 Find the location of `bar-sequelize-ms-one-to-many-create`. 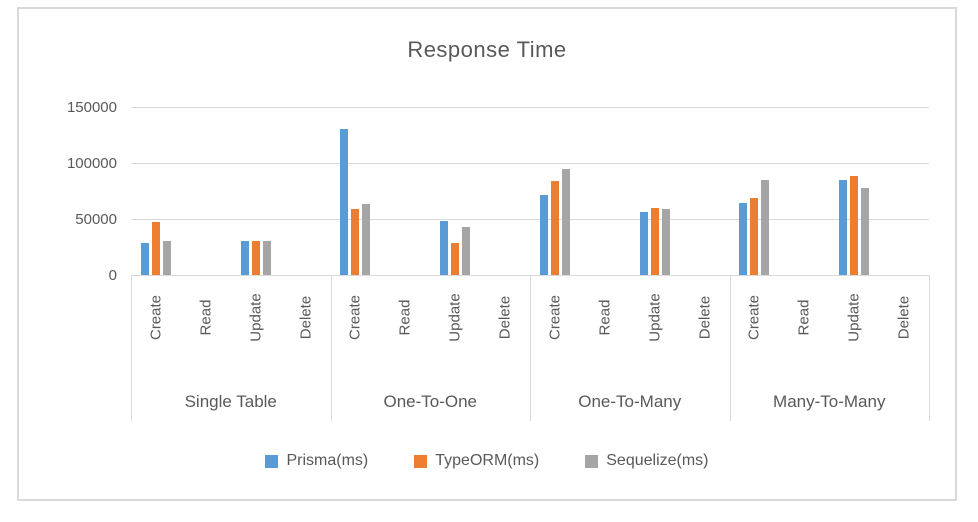

bar-sequelize-ms-one-to-many-create is located at coordinates (565, 221).